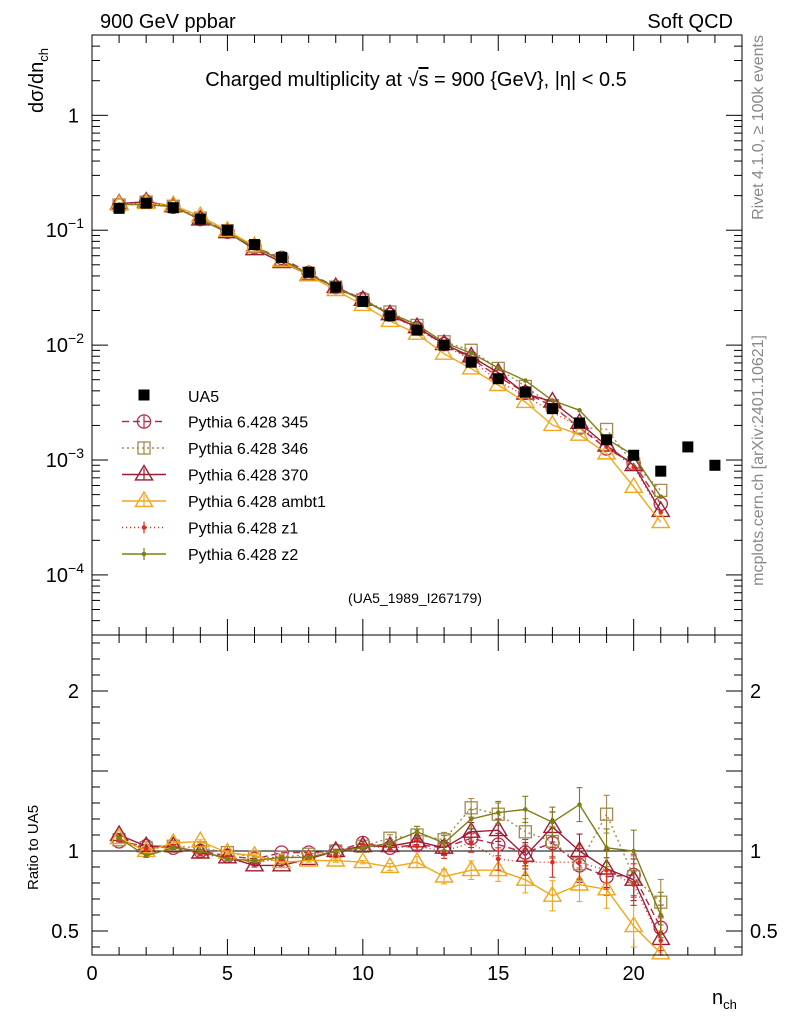 The width and height of the screenshot is (786, 1024). Describe the element at coordinates (144, 527) in the screenshot. I see `legend-marker-pythia-6-428-z1` at that location.